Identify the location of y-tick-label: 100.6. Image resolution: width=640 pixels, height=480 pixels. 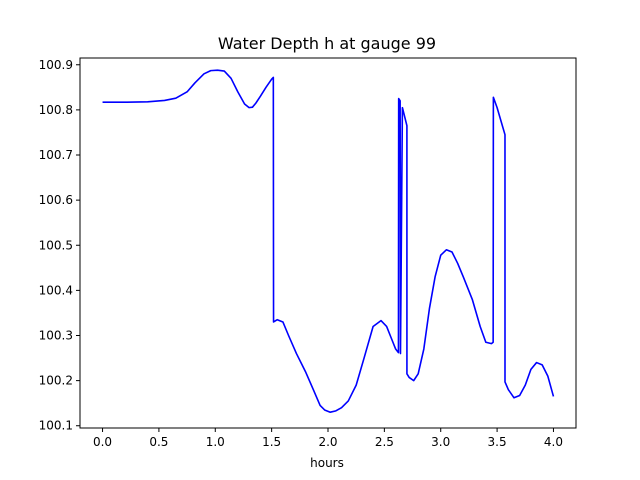
(56, 200).